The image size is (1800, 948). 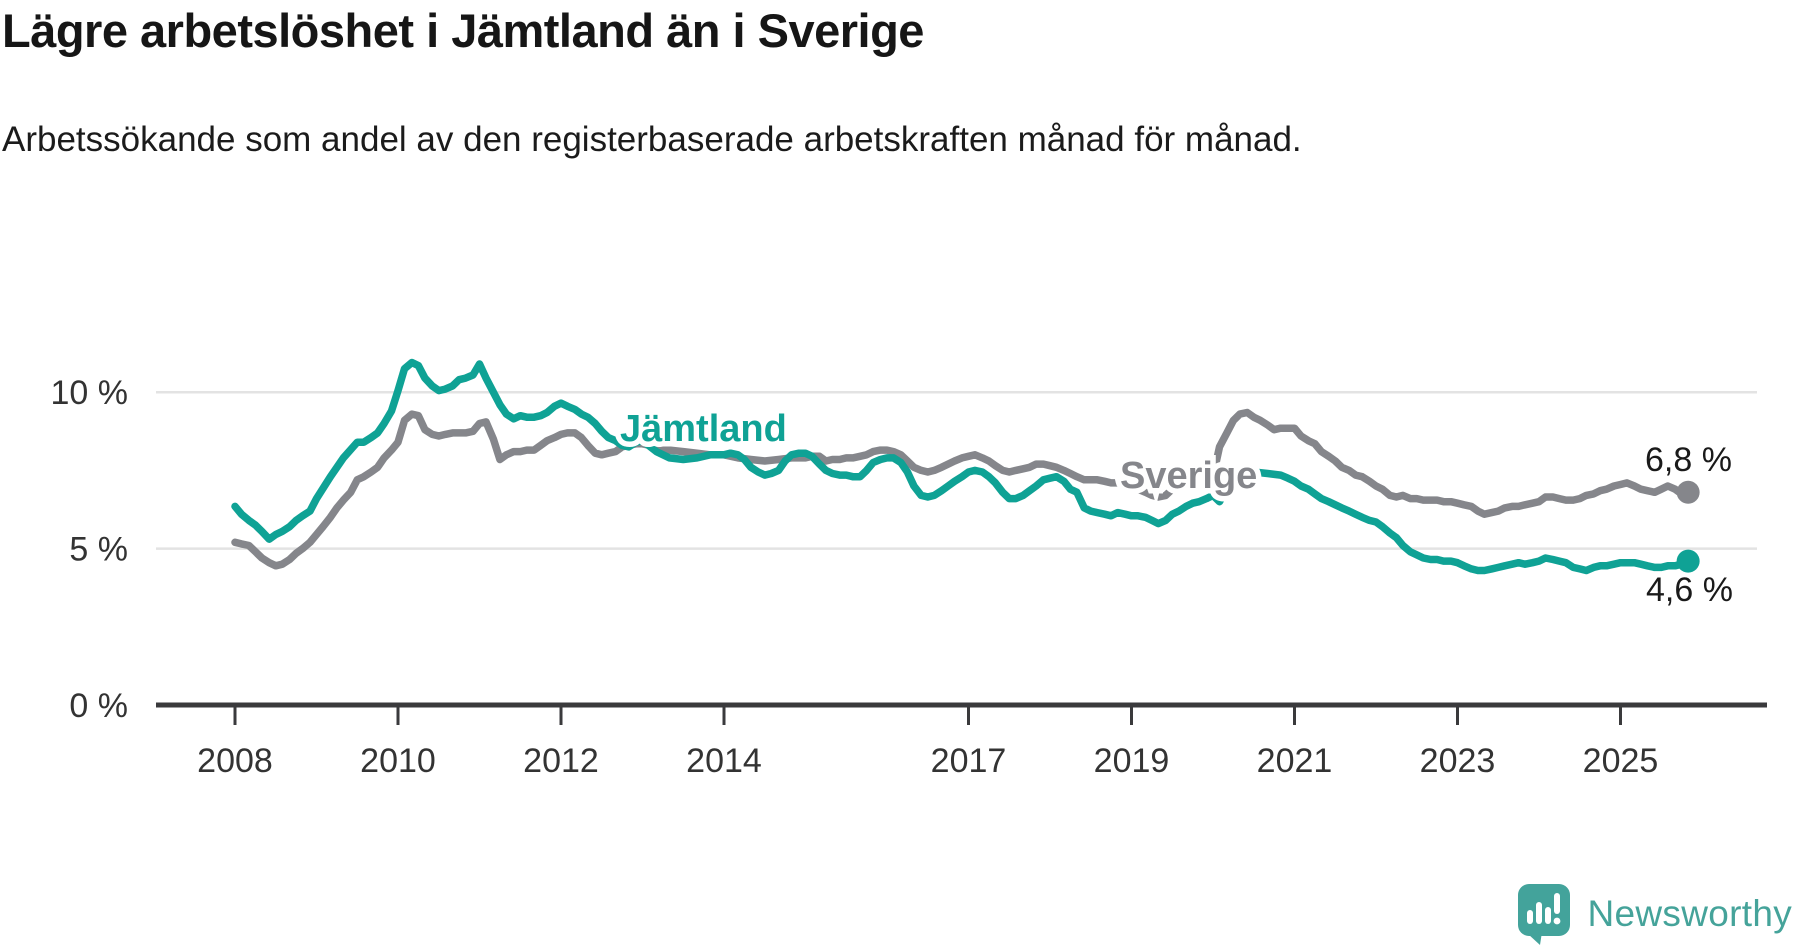 I want to click on series-line-sverige, so click(x=961, y=489).